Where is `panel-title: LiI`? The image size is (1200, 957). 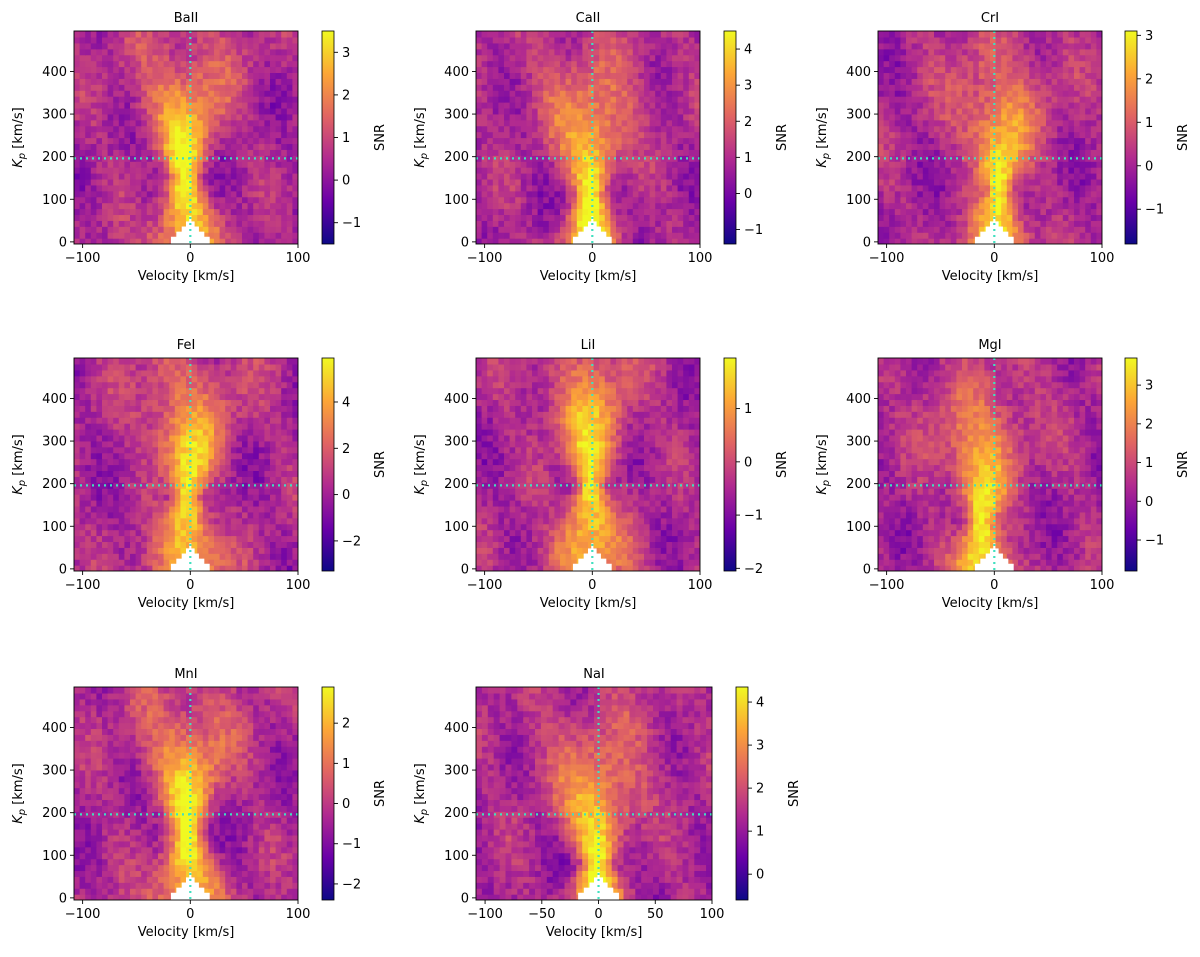 panel-title: LiI is located at coordinates (588, 345).